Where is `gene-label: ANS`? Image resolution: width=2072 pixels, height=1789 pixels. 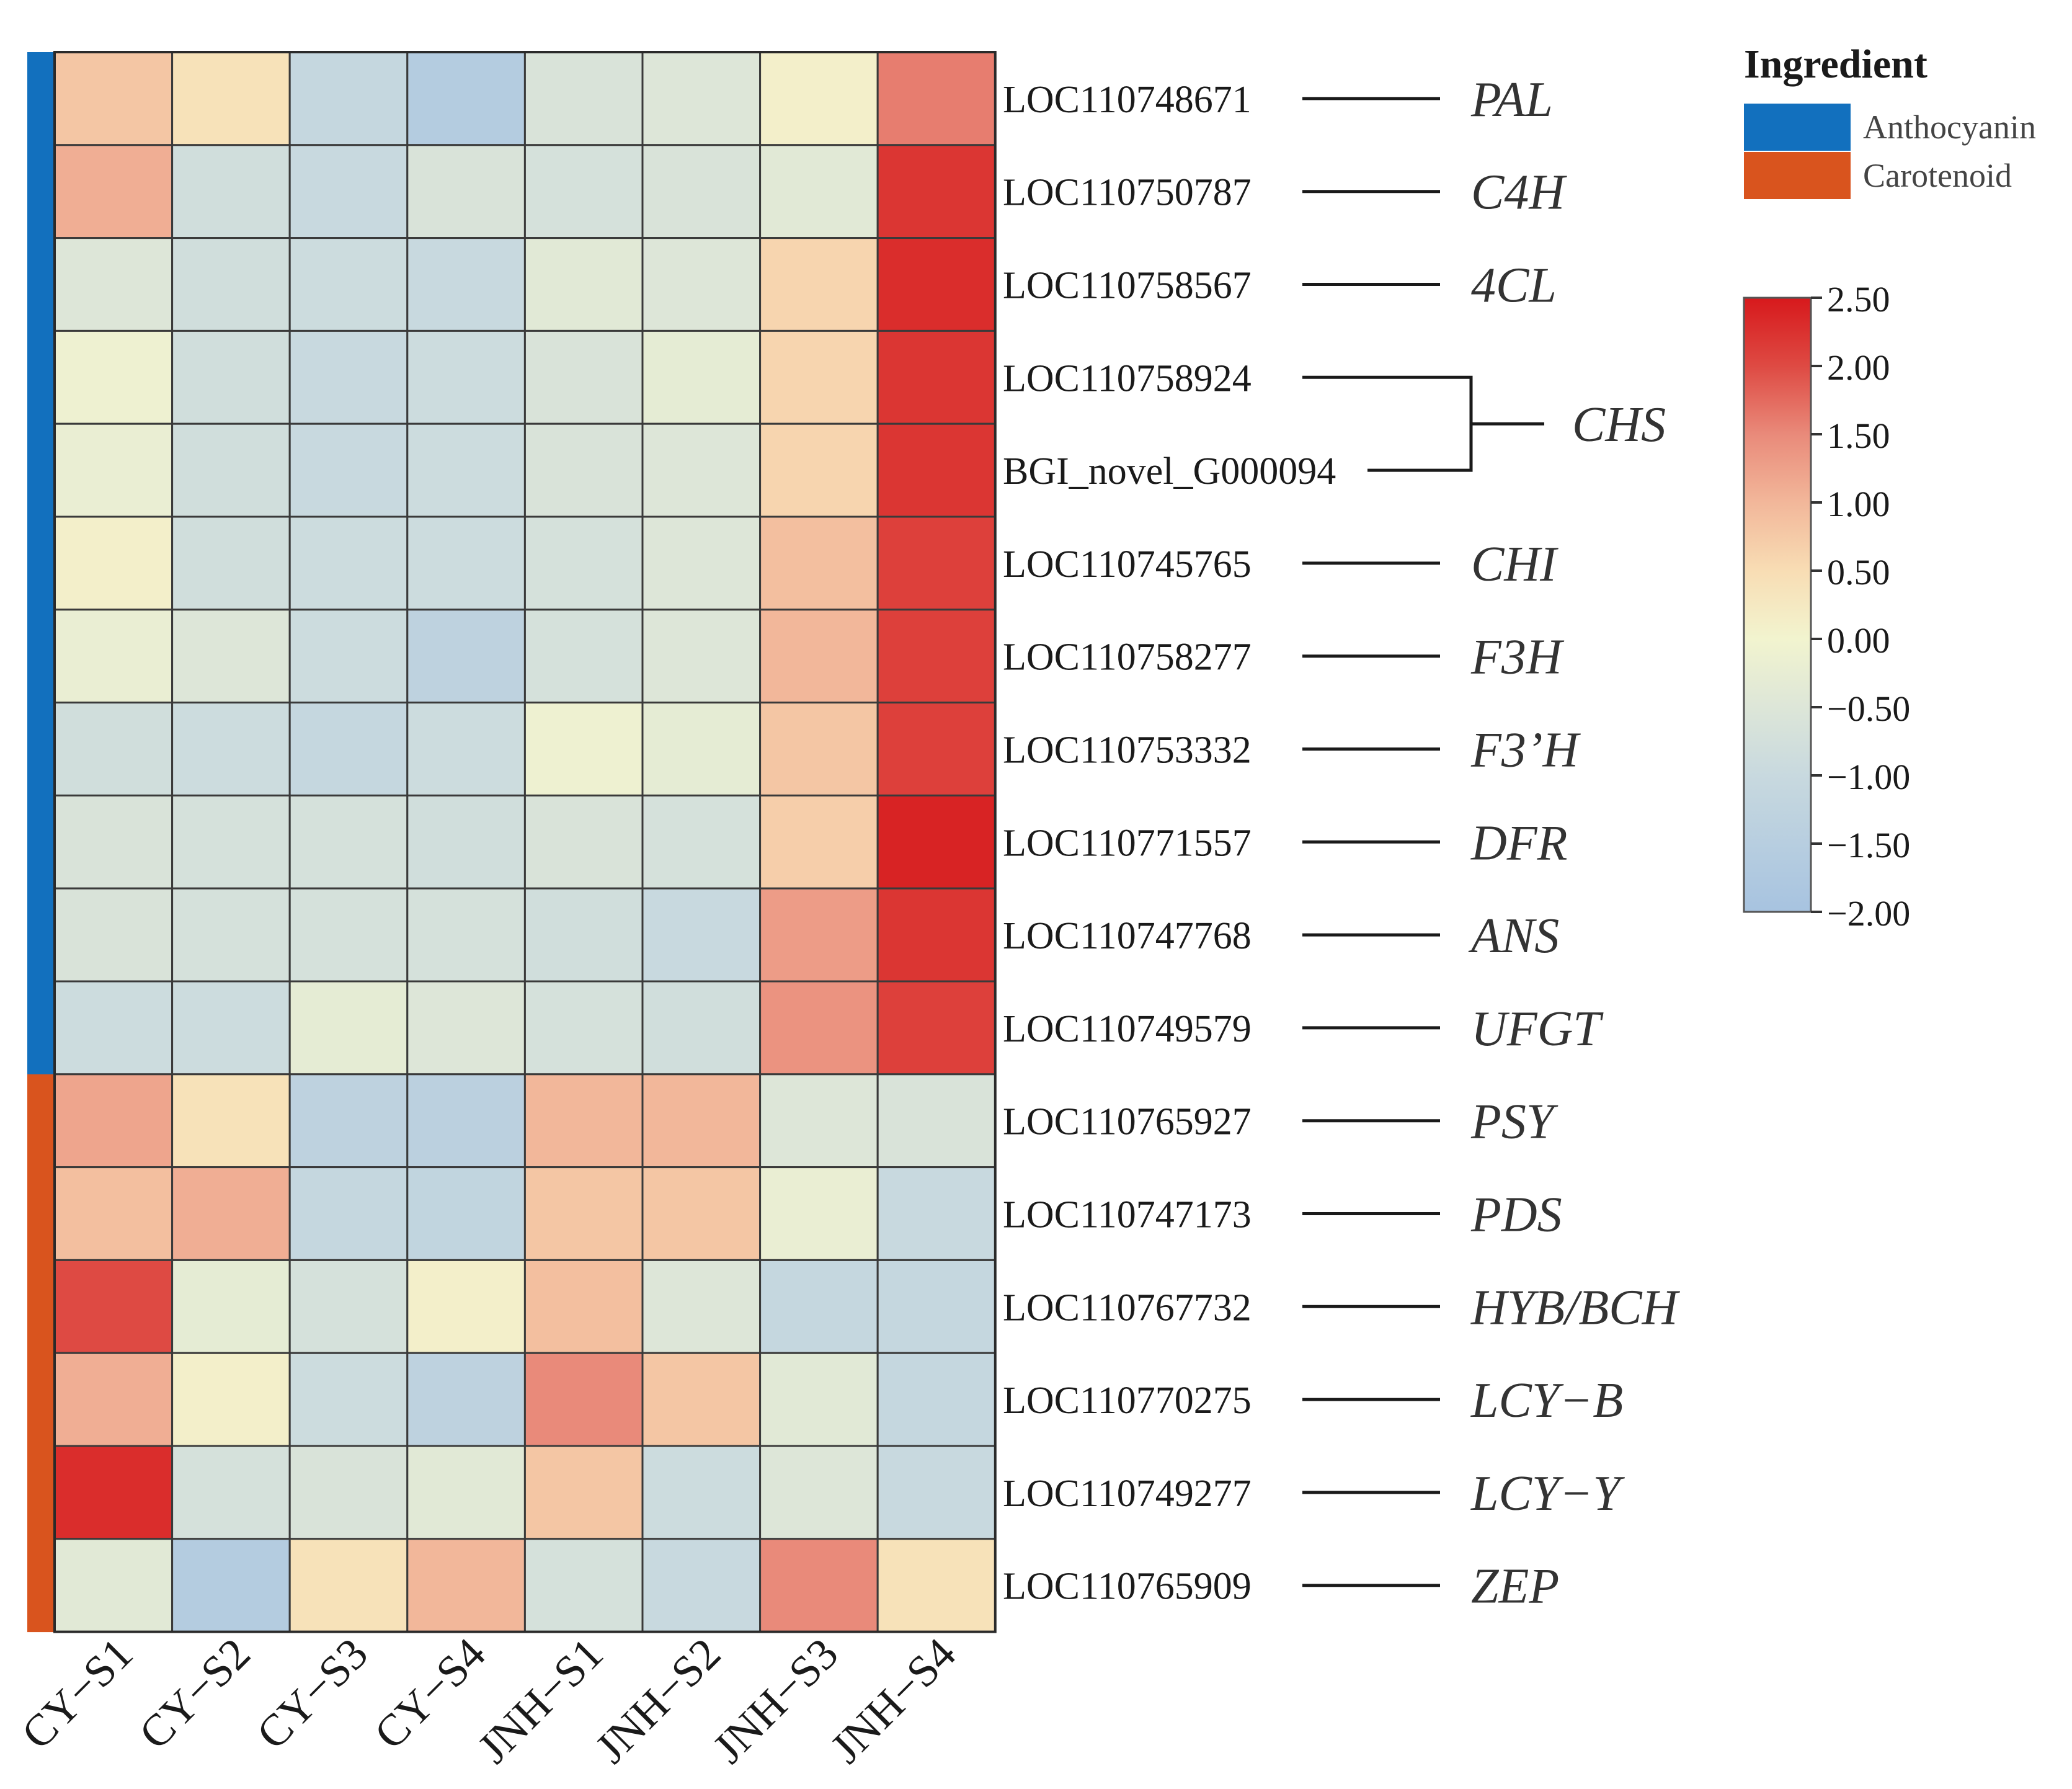 gene-label: ANS is located at coordinates (1514, 936).